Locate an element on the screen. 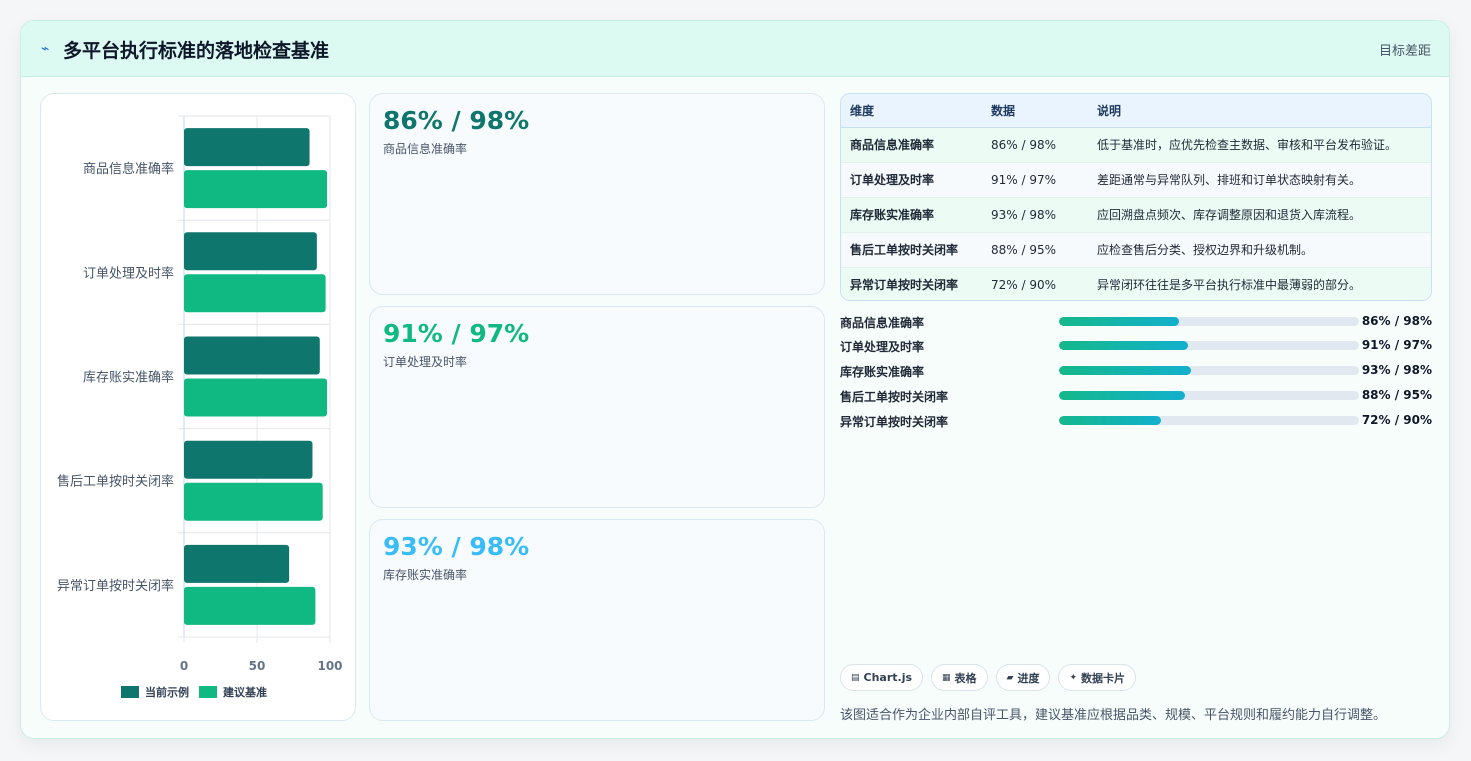  table-row: 售后工单按时关闭率 88% / 95% 应检查售后分类、授权边界和升级机制。 is located at coordinates (1136, 250).